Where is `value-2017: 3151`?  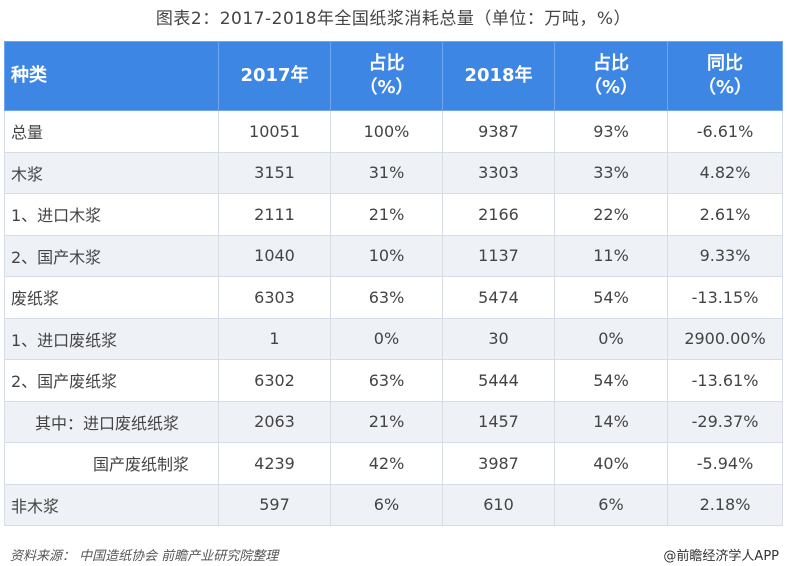 value-2017: 3151 is located at coordinates (274, 172).